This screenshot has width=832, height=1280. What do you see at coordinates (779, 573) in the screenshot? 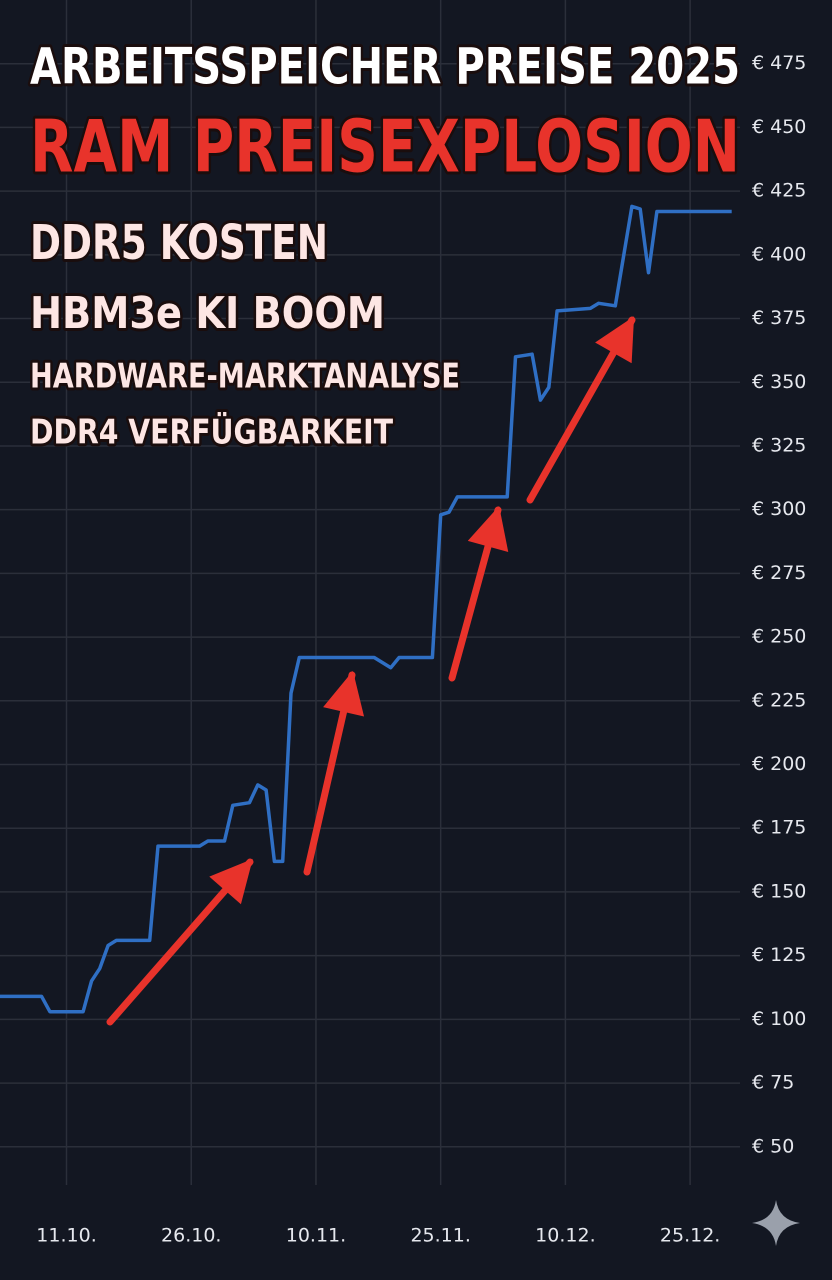
I see `y-tick-label: € 275` at bounding box center [779, 573].